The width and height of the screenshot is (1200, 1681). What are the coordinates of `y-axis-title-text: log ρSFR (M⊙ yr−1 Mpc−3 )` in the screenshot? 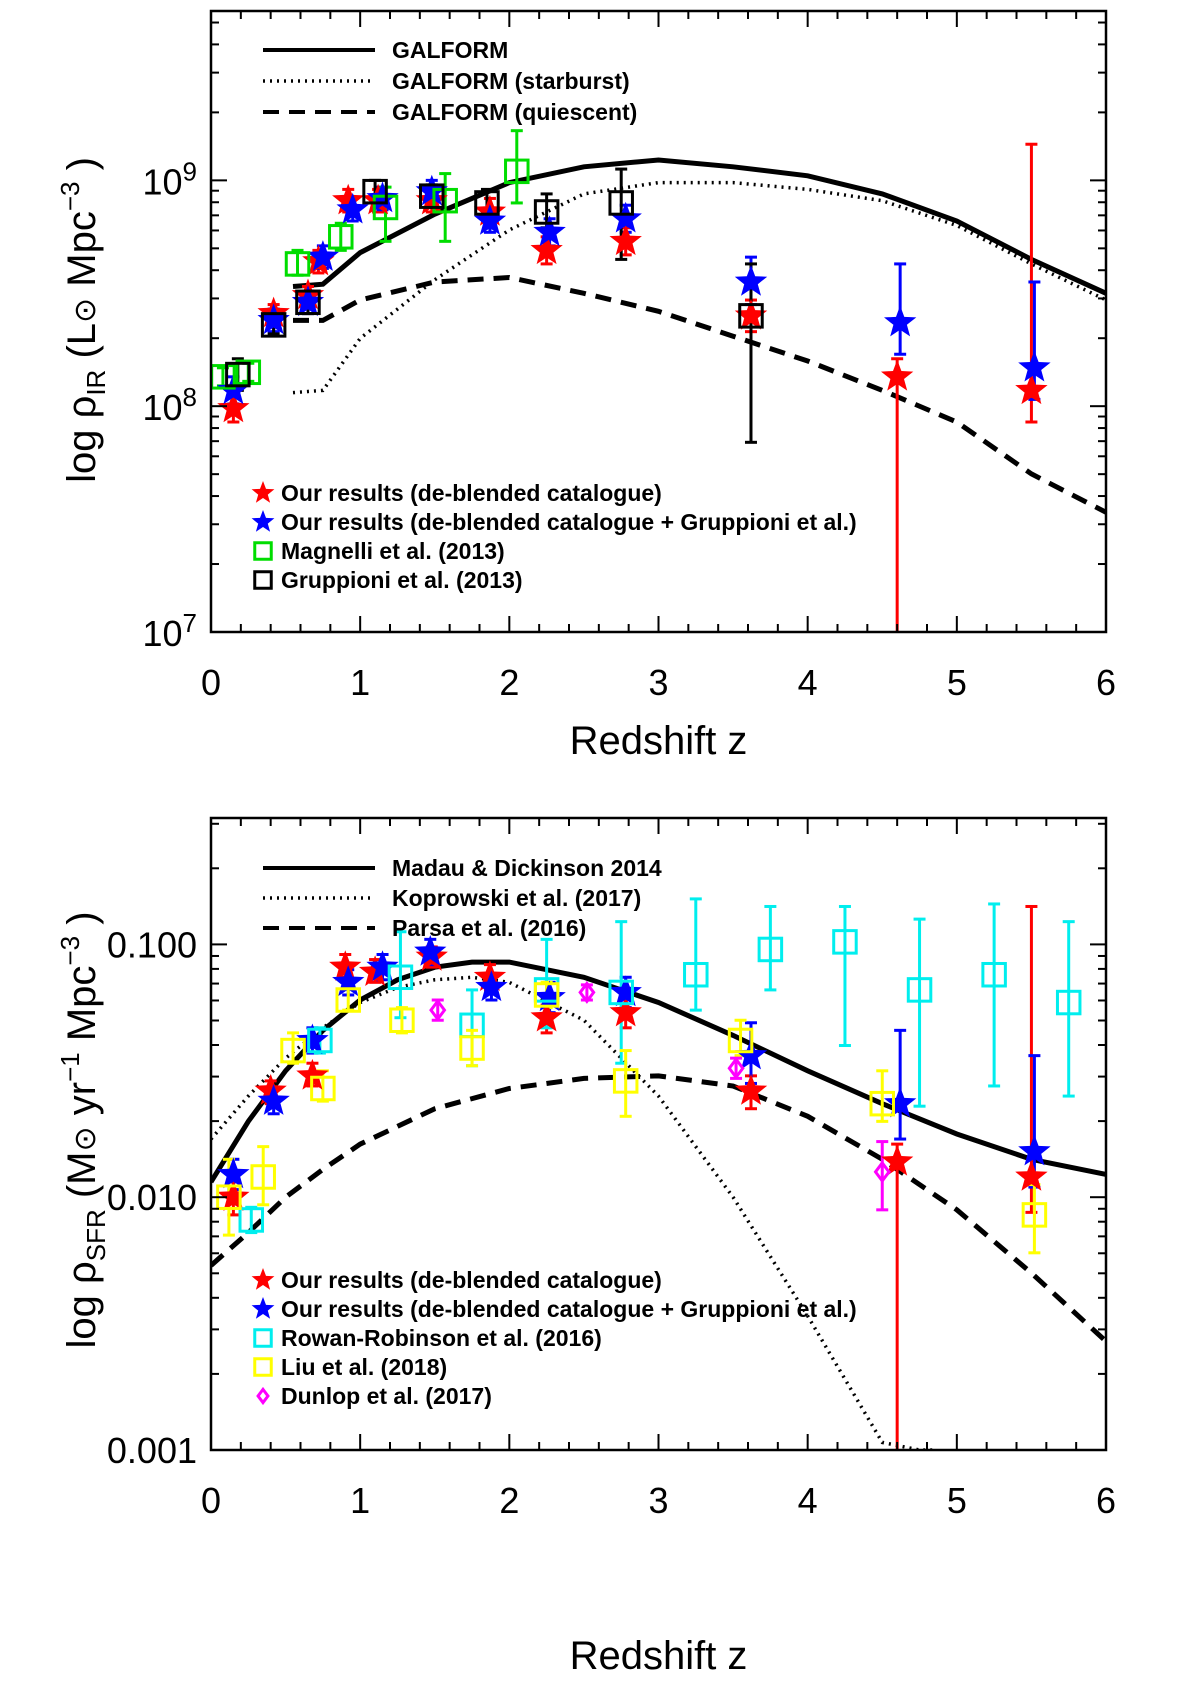 It's located at (83, 1129).